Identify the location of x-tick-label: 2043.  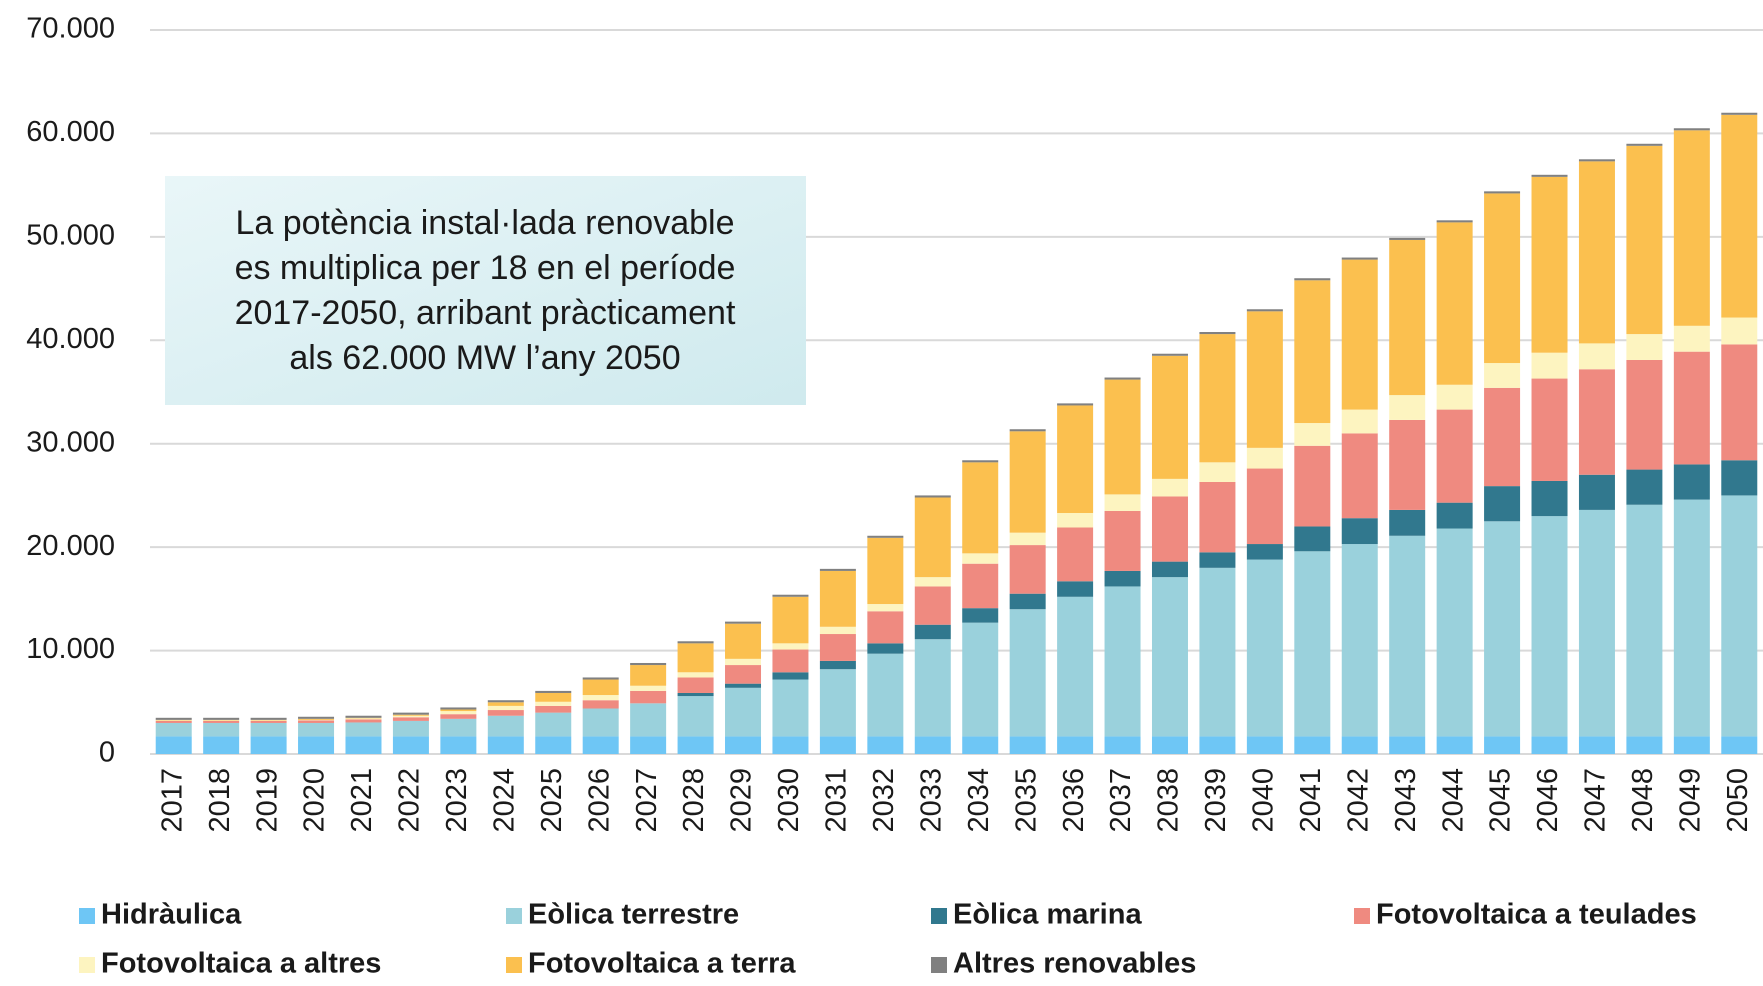
(1406, 800).